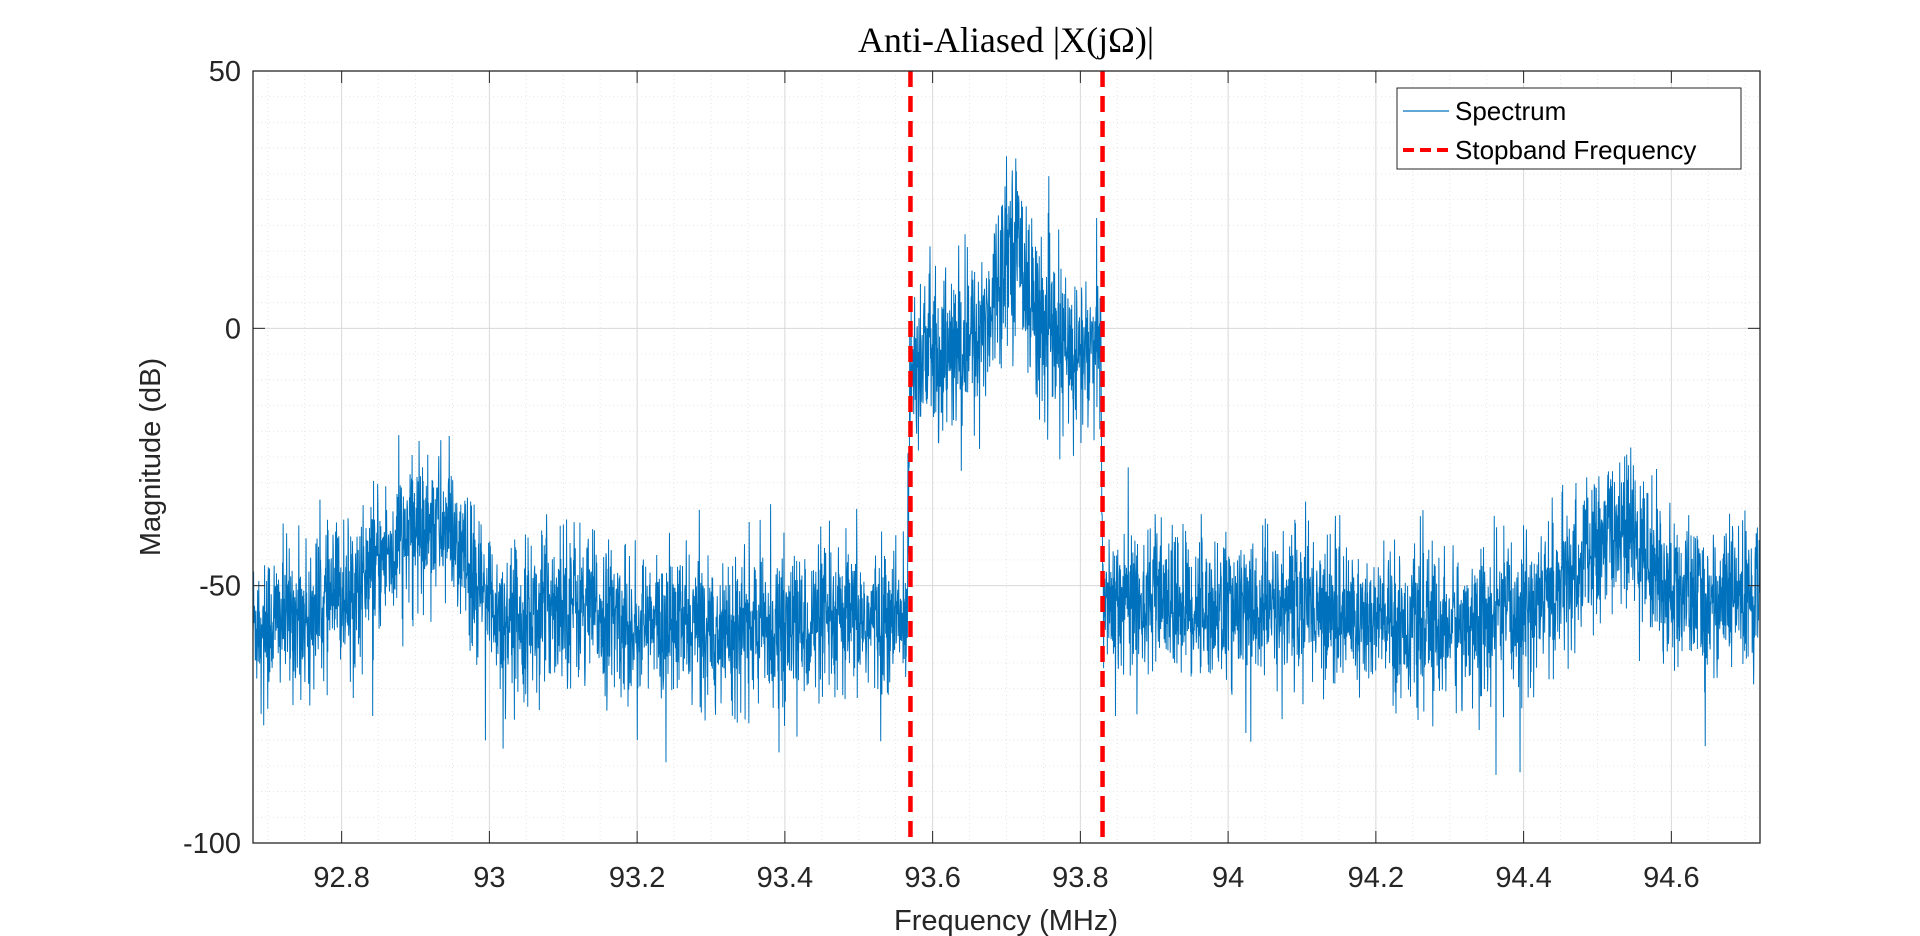  I want to click on legend: Spectrum Stopband Frequency, so click(1569, 128).